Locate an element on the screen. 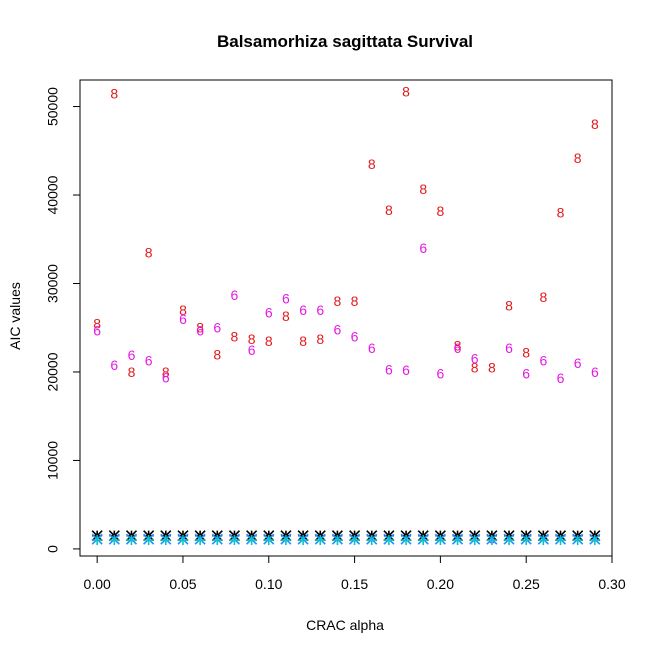  x-tick-label: 0.05 is located at coordinates (182, 584).